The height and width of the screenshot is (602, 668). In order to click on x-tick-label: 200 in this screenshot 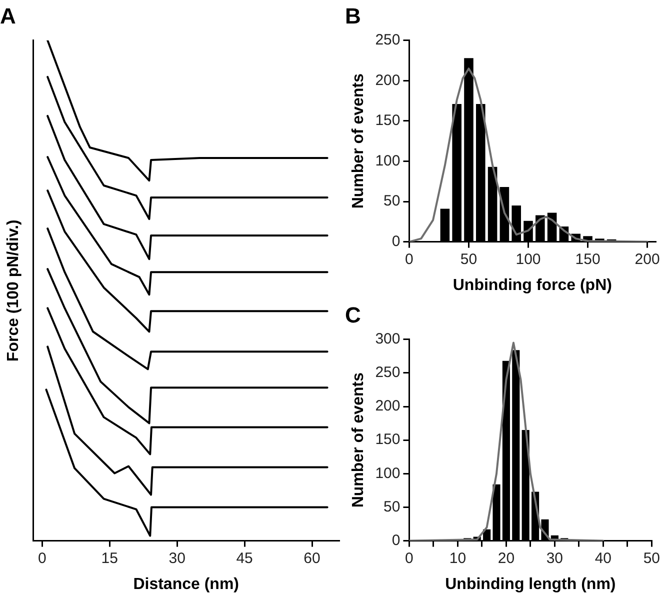, I will do `click(647, 259)`.